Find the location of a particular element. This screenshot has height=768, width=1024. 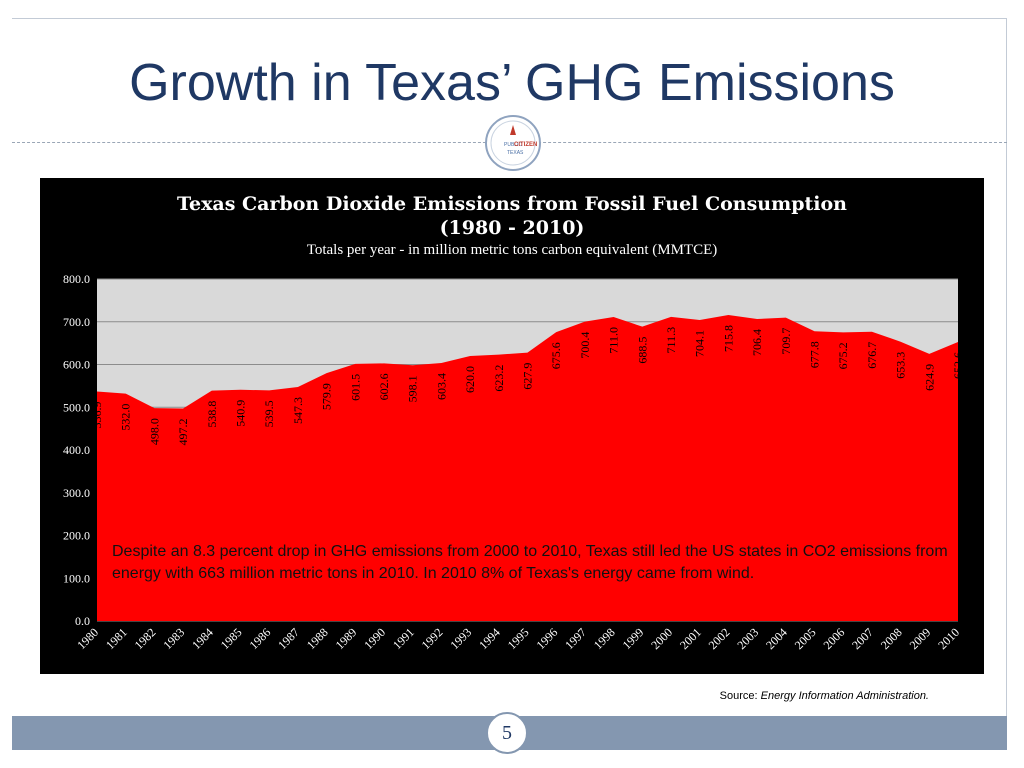

data-label: 677.8 is located at coordinates (815, 354).